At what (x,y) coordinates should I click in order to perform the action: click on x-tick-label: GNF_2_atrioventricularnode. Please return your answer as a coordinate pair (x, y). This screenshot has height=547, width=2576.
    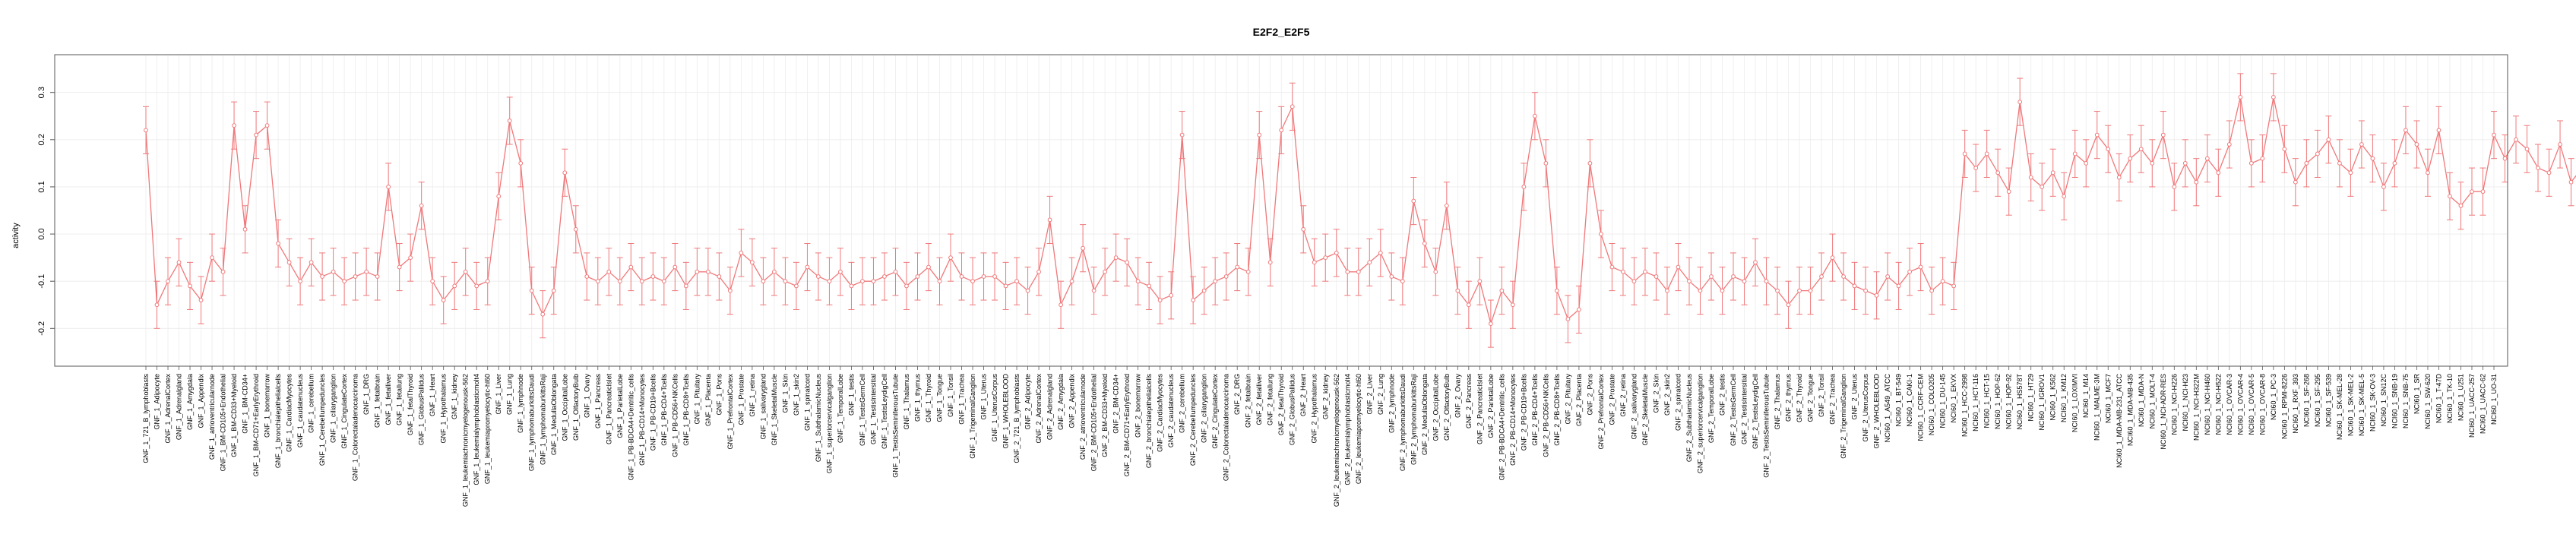
    Looking at the image, I should click on (1083, 417).